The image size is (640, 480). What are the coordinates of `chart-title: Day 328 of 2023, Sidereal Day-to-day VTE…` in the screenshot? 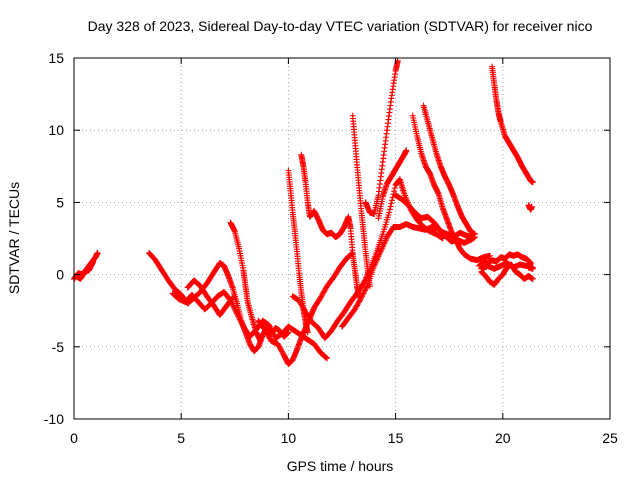 It's located at (340, 26).